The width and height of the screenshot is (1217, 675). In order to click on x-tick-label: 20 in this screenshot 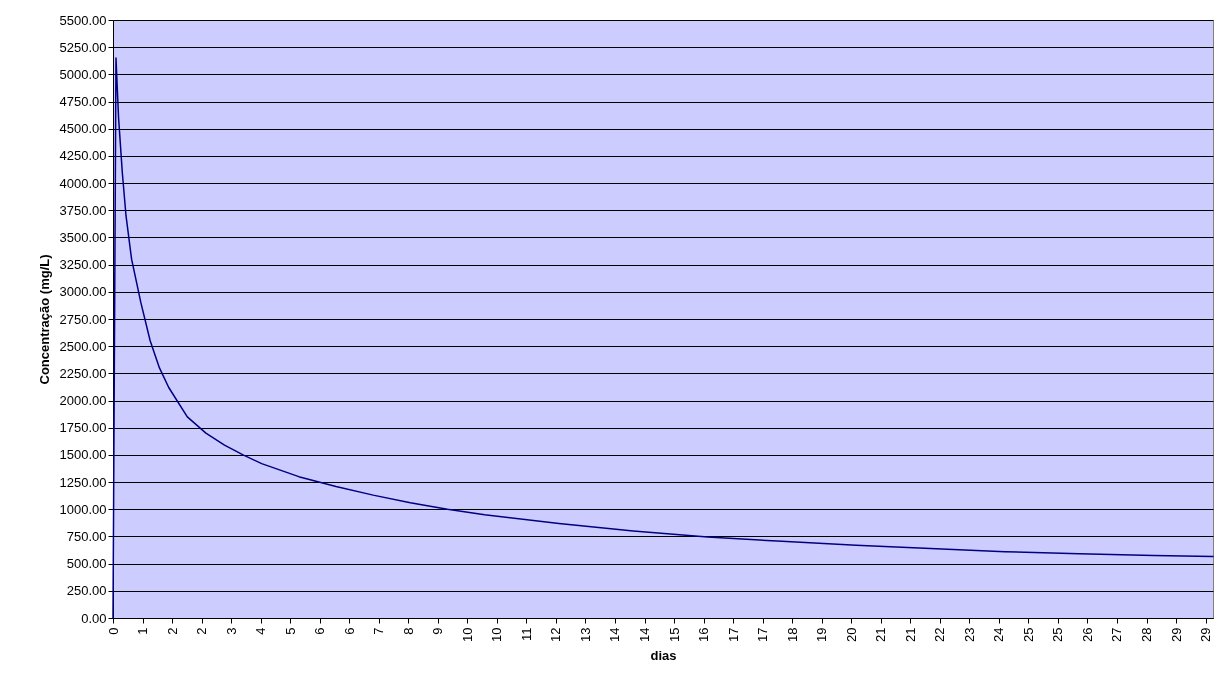, I will do `click(851, 634)`.